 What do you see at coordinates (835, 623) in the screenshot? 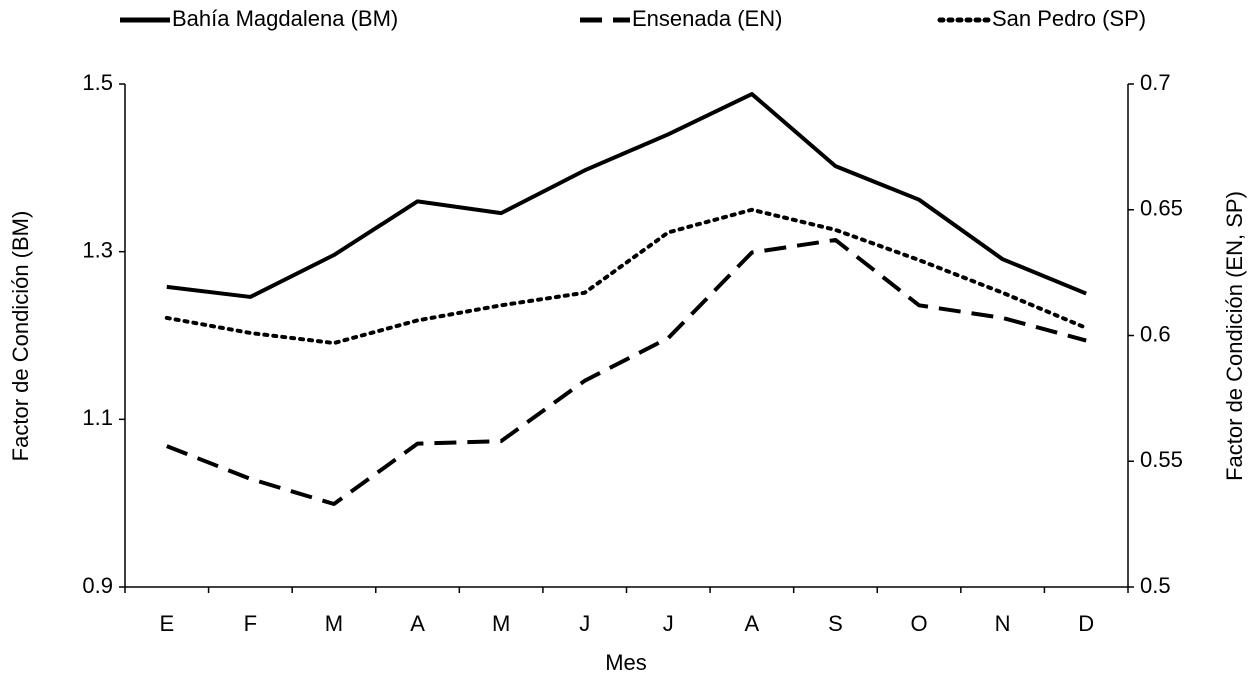
I see `x-tick-label: S` at bounding box center [835, 623].